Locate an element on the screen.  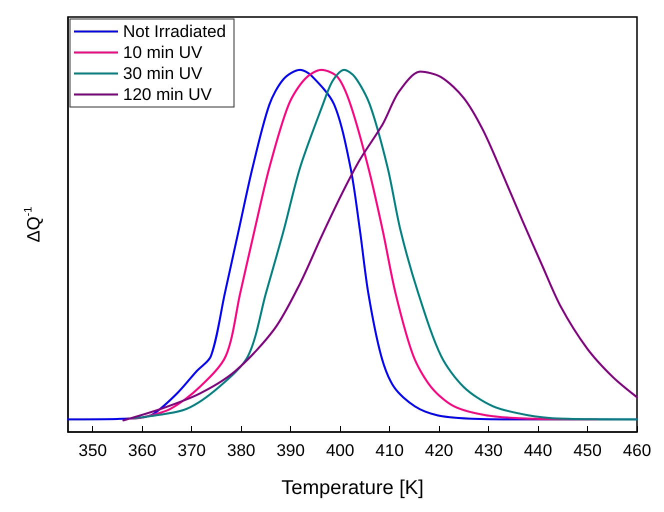
x-tick-label: 370 is located at coordinates (192, 450).